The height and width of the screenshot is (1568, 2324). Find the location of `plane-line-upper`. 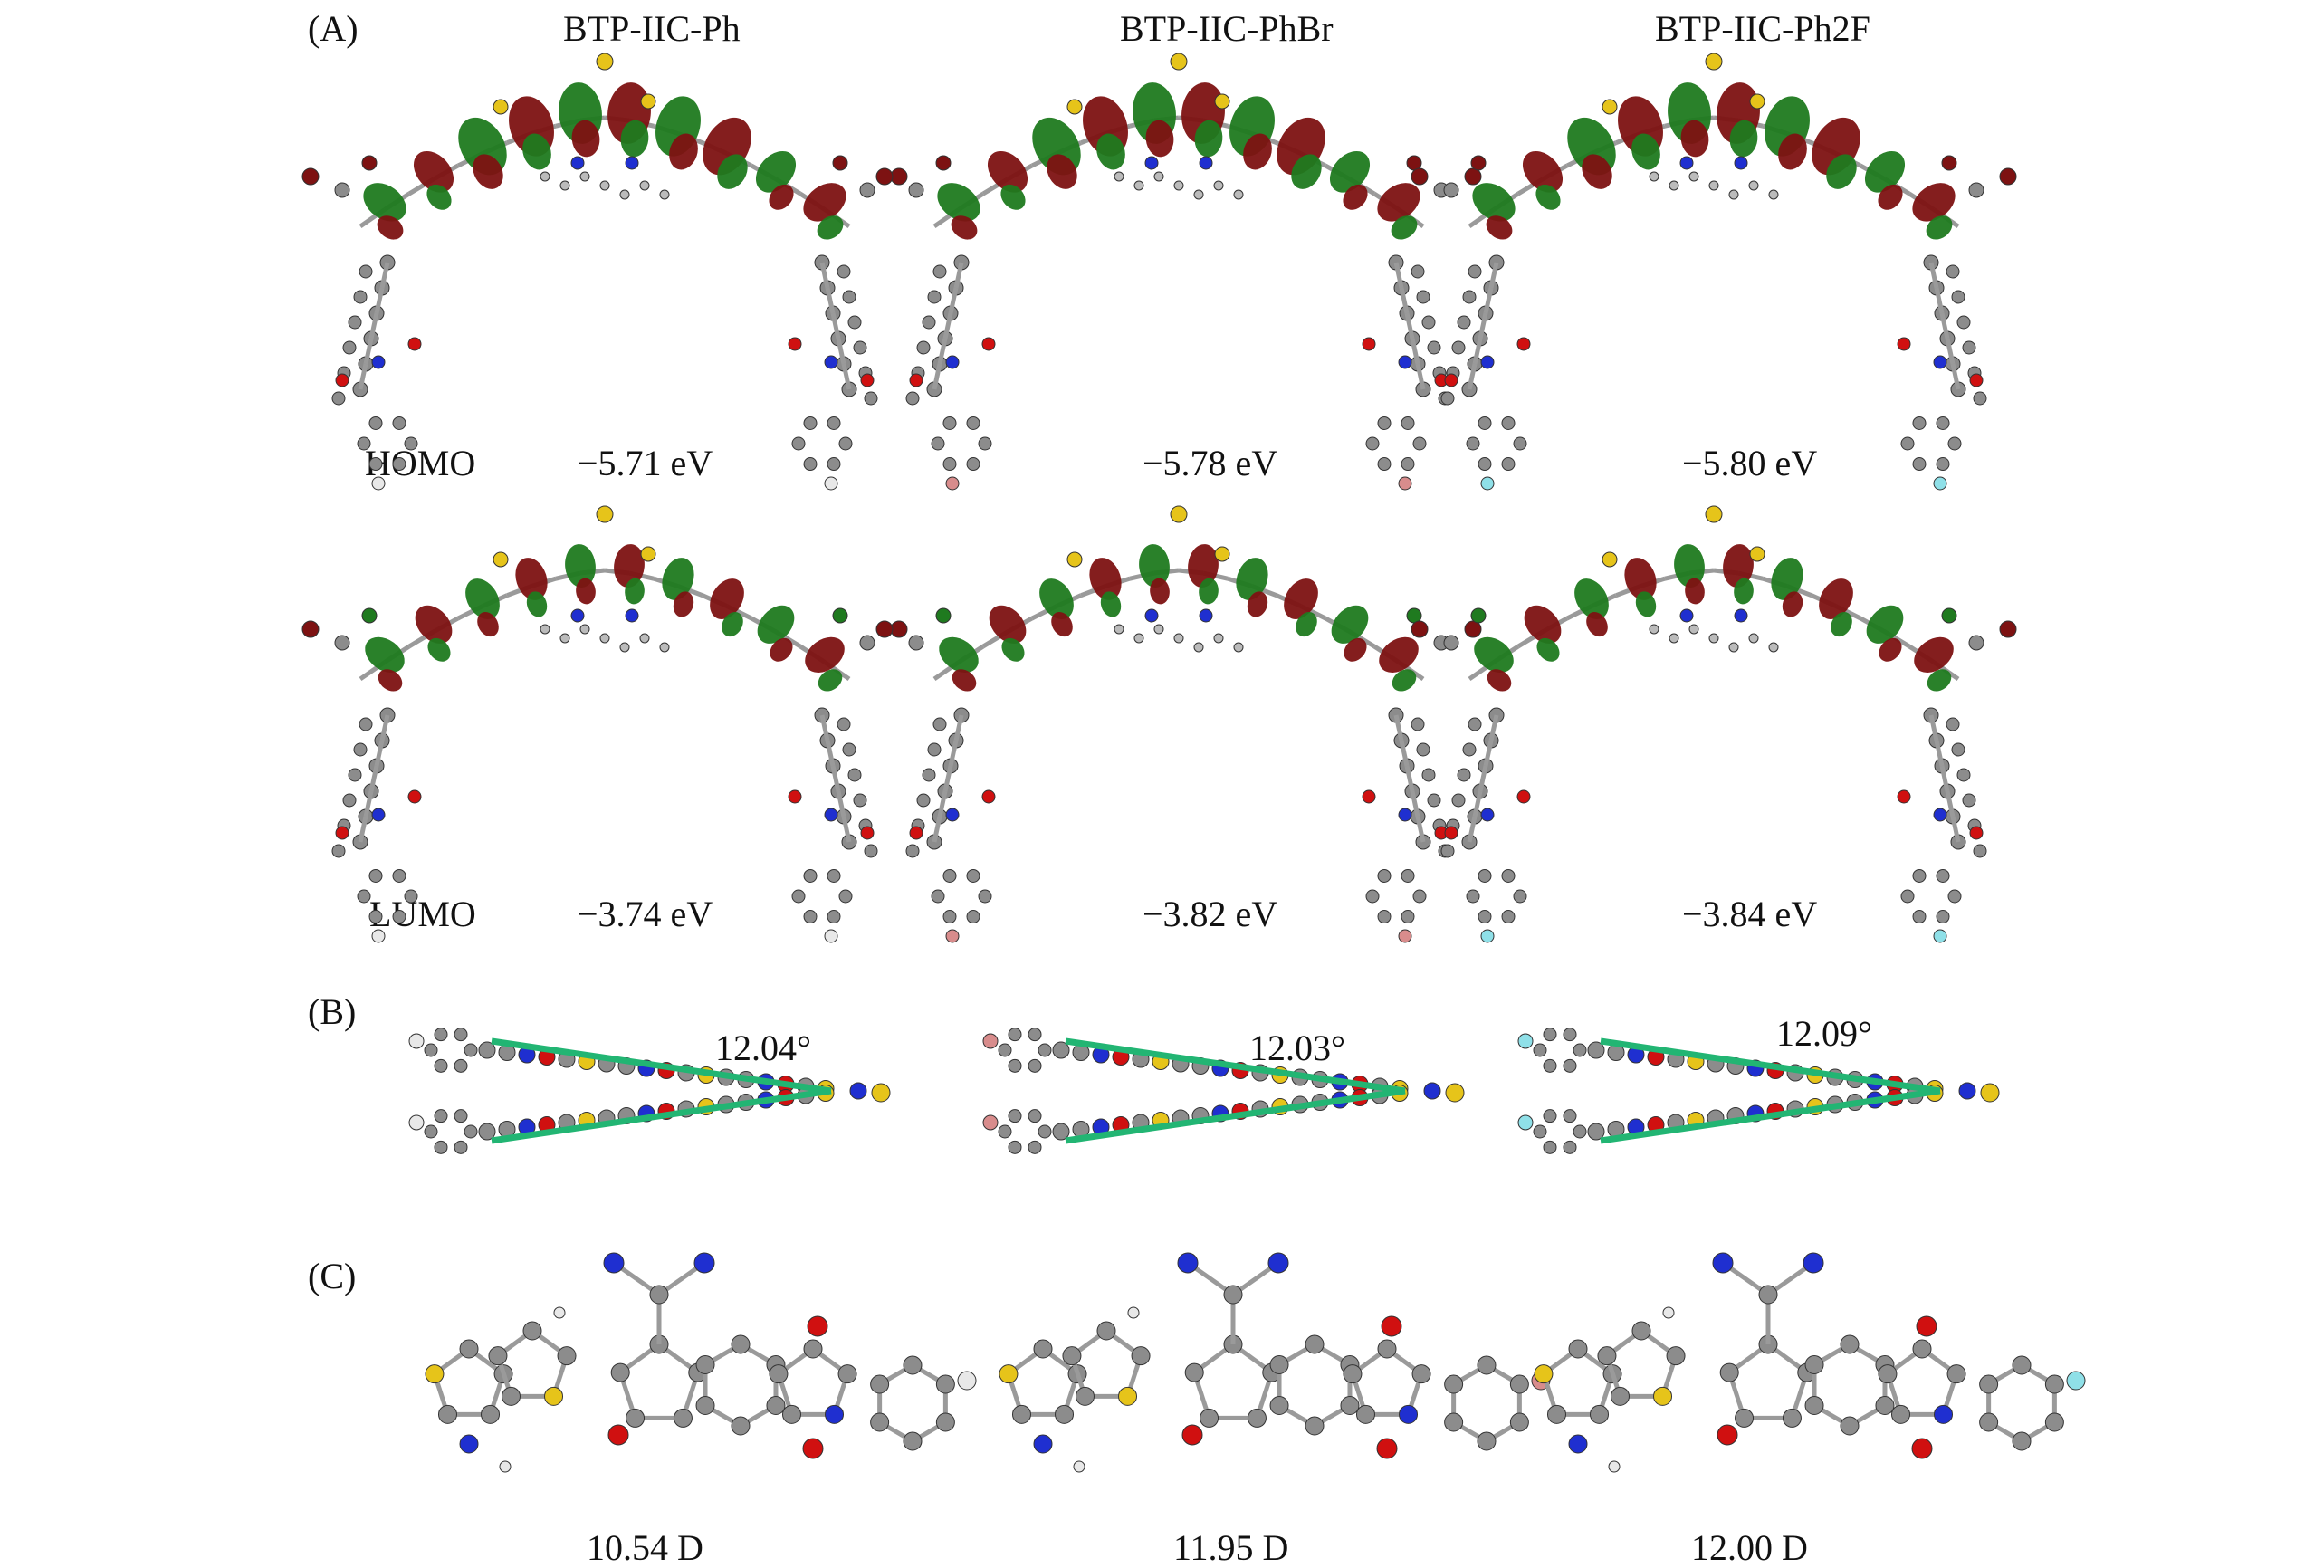

plane-line-upper is located at coordinates (1235, 1066).